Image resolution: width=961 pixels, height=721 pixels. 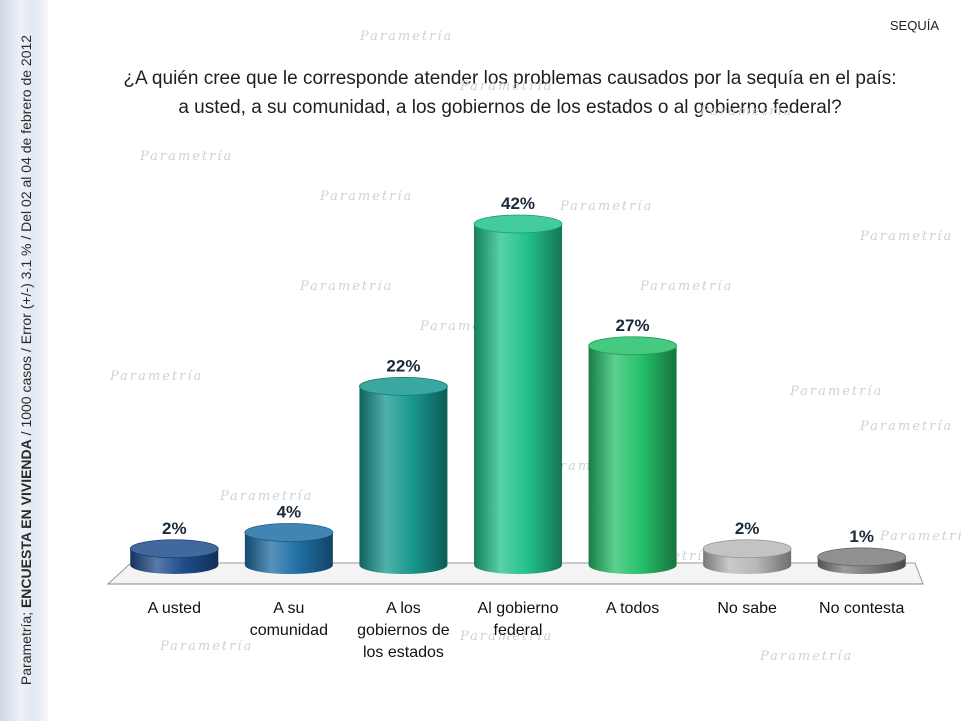 I want to click on category-label: A usted, so click(x=174, y=608).